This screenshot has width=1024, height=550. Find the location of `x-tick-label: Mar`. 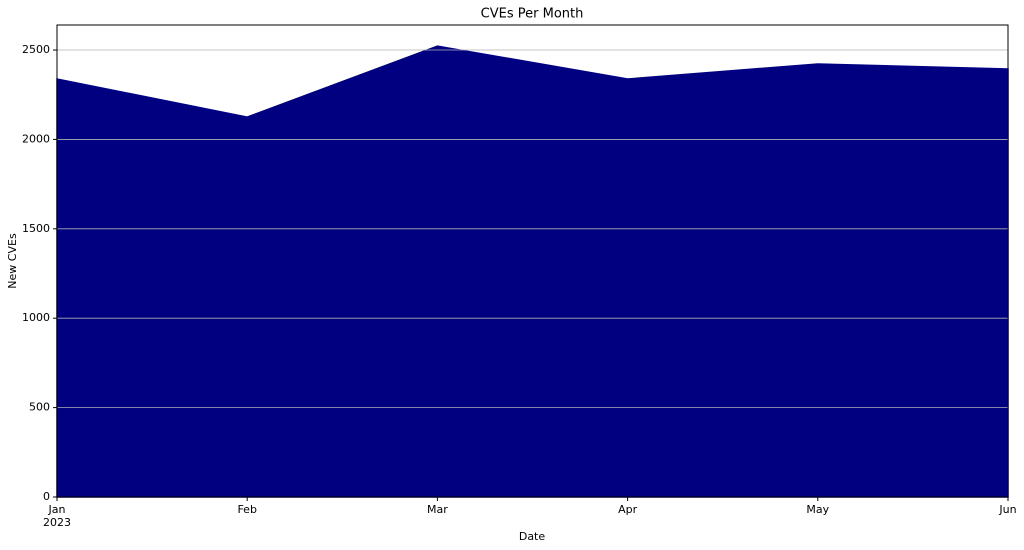

x-tick-label: Mar is located at coordinates (437, 509).